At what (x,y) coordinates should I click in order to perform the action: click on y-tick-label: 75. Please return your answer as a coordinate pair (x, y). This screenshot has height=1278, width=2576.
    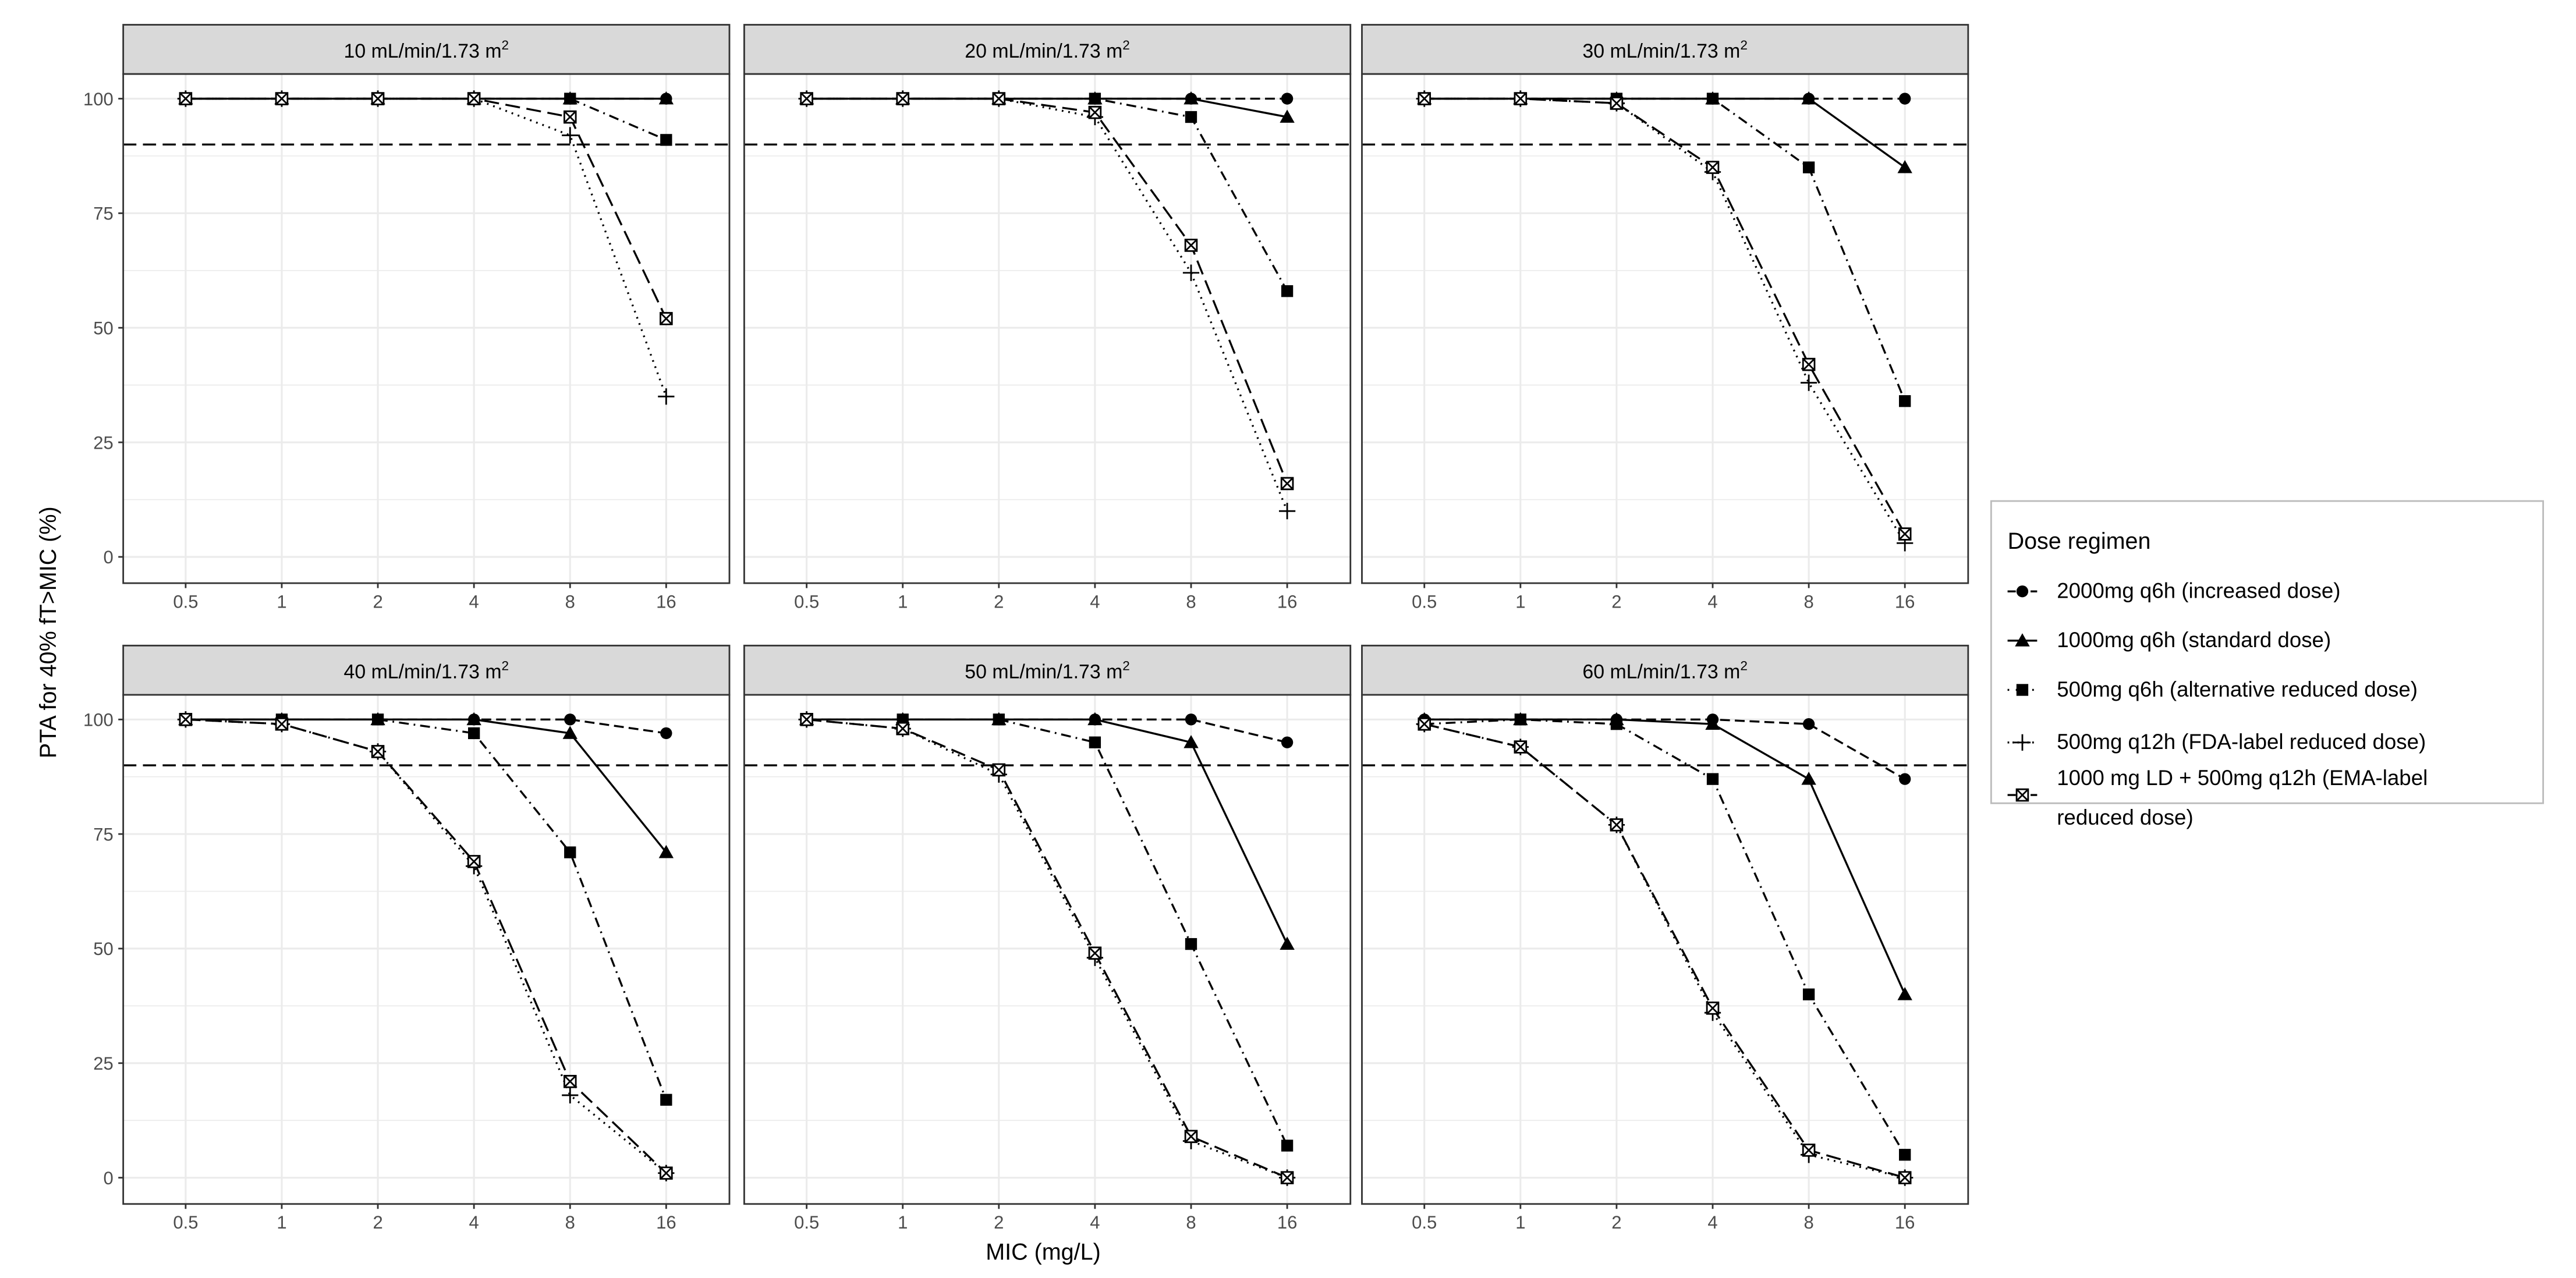
    Looking at the image, I should click on (103, 834).